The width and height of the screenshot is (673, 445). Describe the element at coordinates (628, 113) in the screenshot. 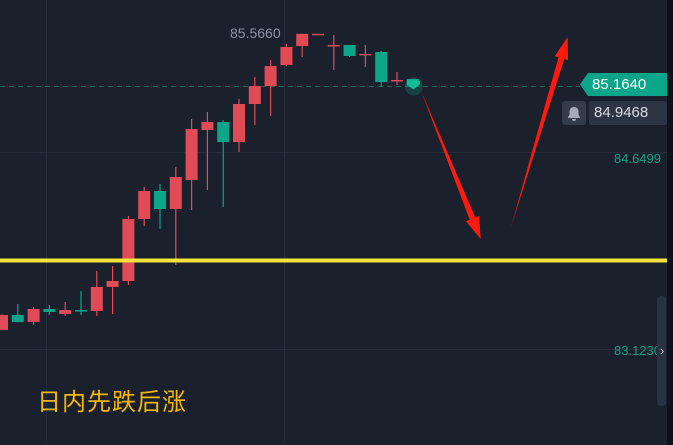

I see `alert-price-value: 84.9468` at that location.